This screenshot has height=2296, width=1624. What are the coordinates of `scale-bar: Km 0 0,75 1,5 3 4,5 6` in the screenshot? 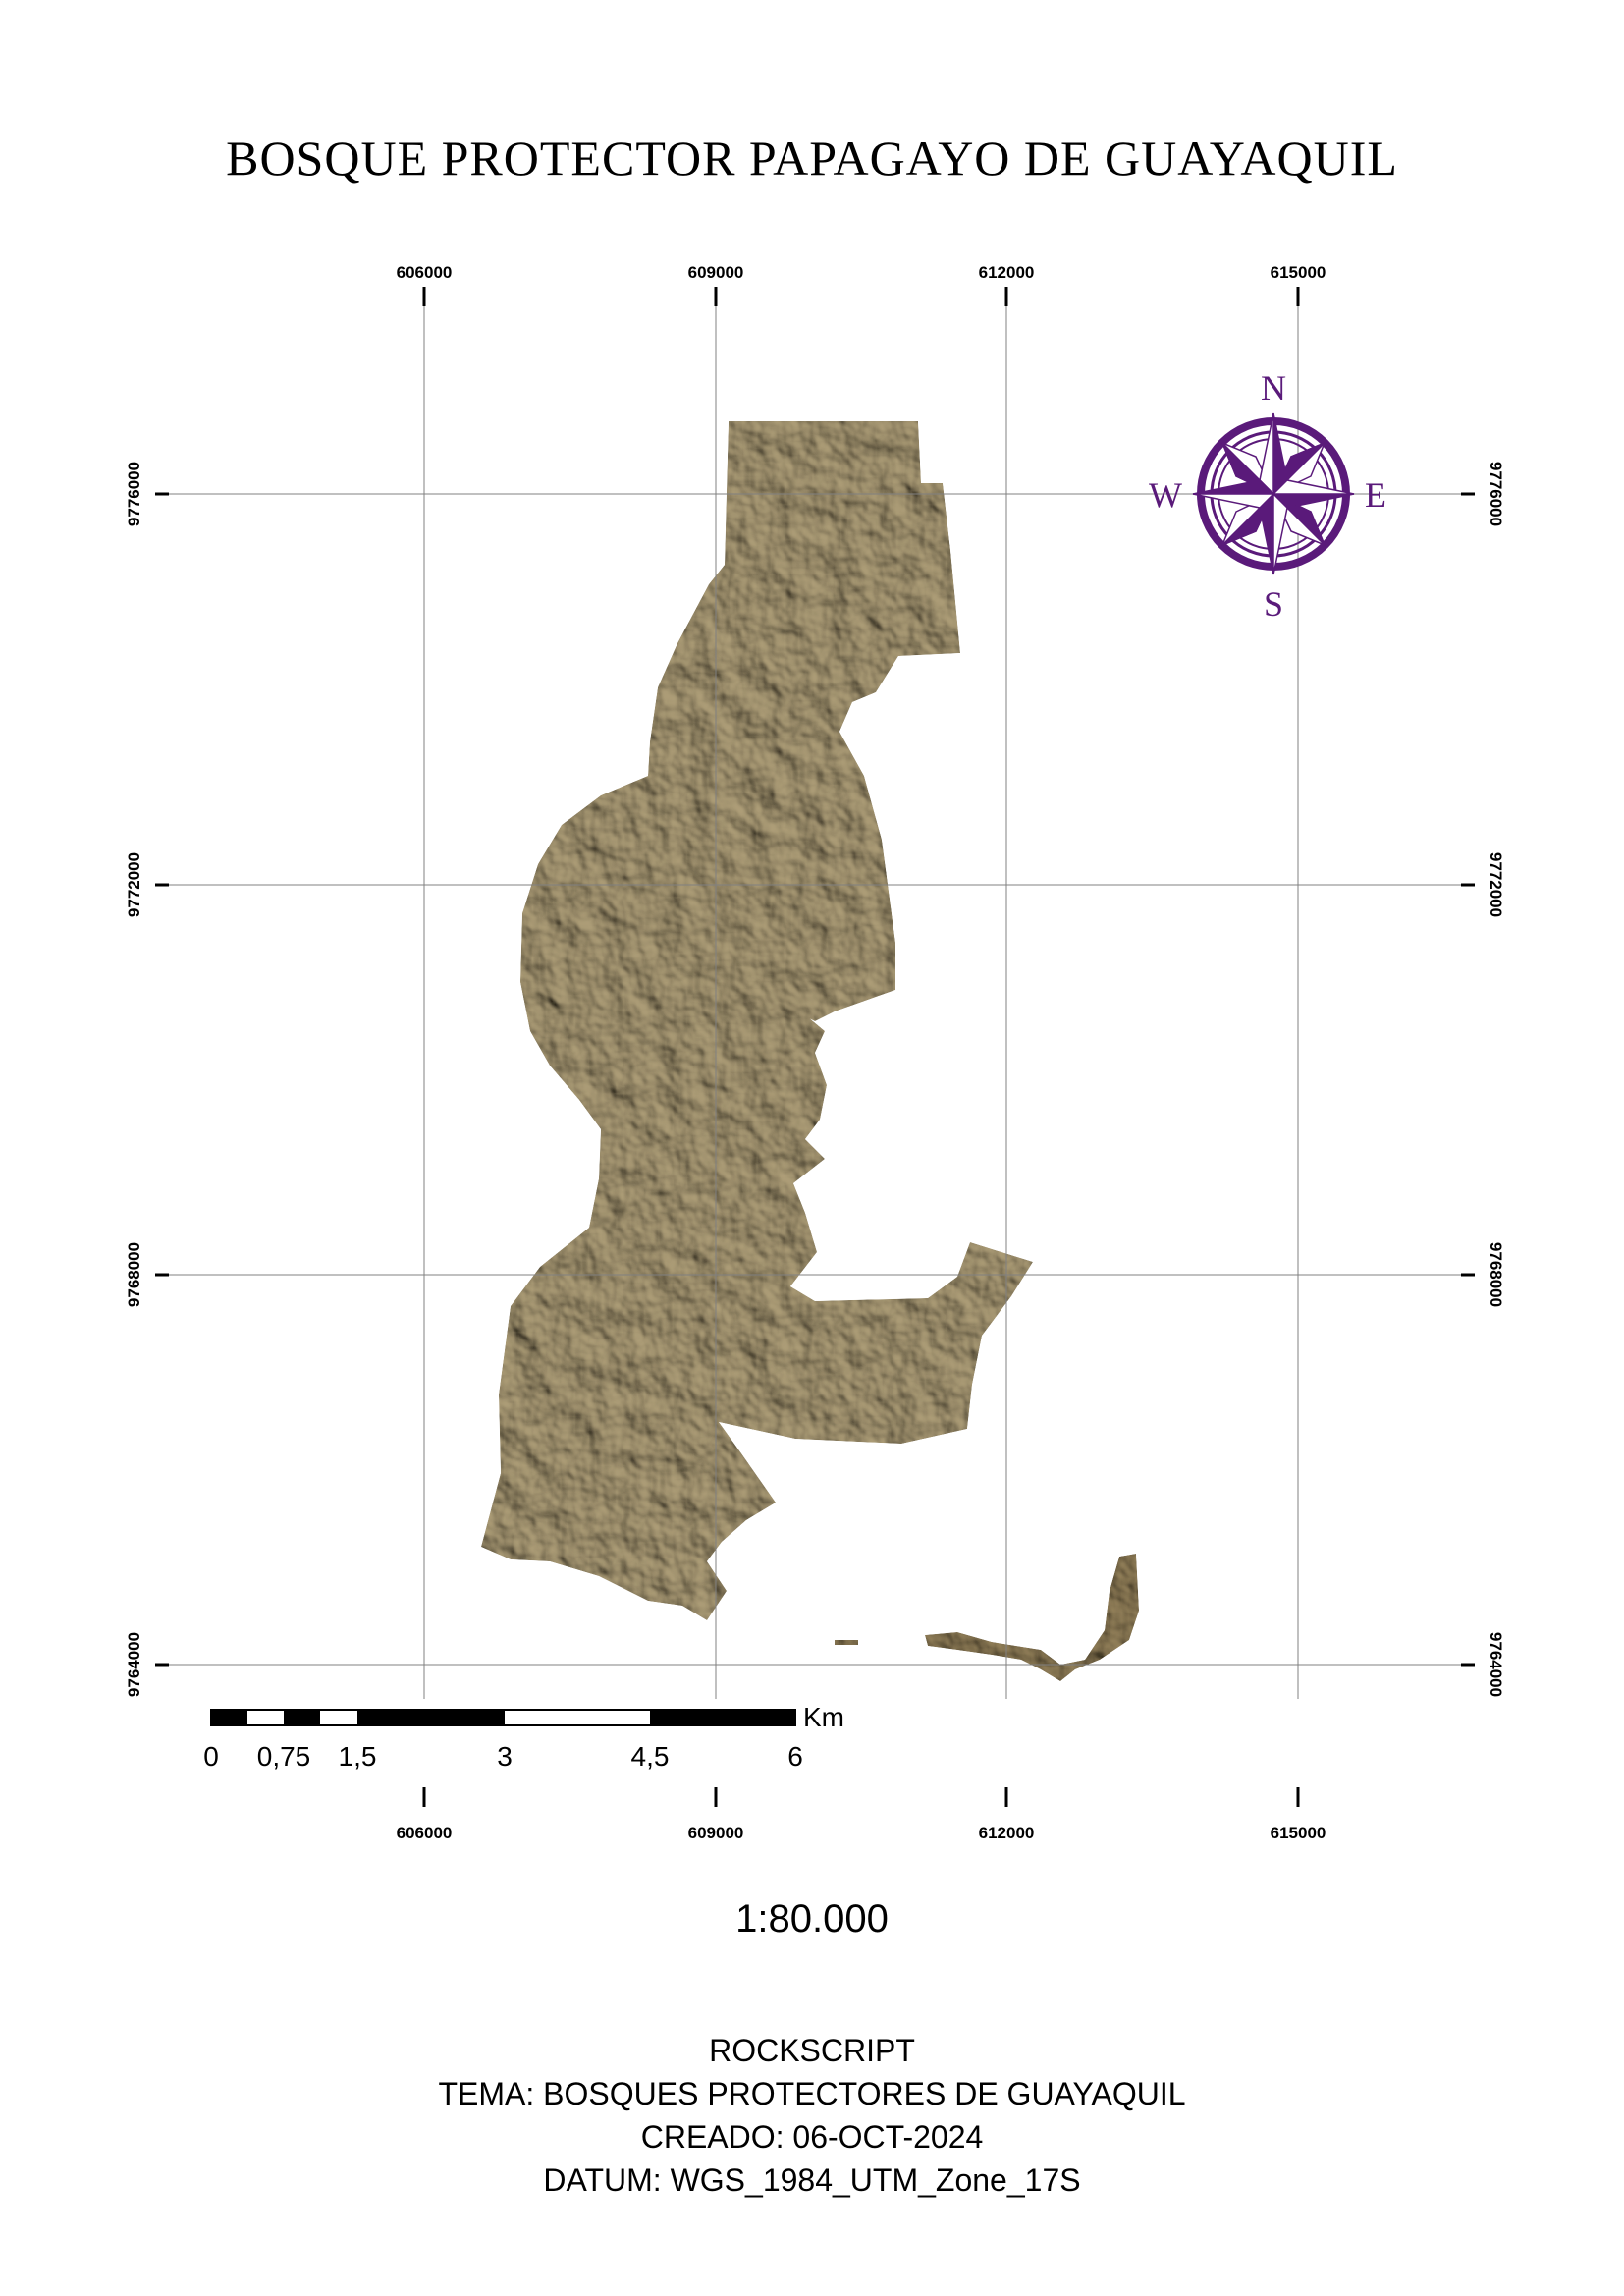 It's located at (523, 1737).